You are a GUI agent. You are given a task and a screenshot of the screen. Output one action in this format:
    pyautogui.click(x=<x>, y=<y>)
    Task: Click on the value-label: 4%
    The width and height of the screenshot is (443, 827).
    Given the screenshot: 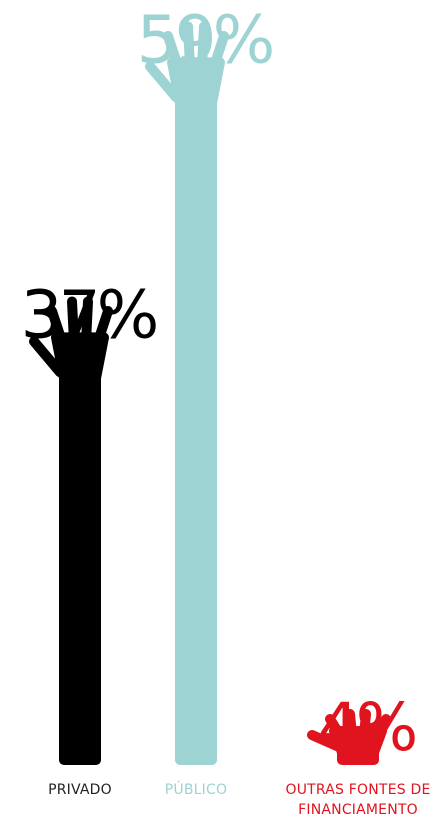 What is the action you would take?
    pyautogui.click(x=367, y=727)
    